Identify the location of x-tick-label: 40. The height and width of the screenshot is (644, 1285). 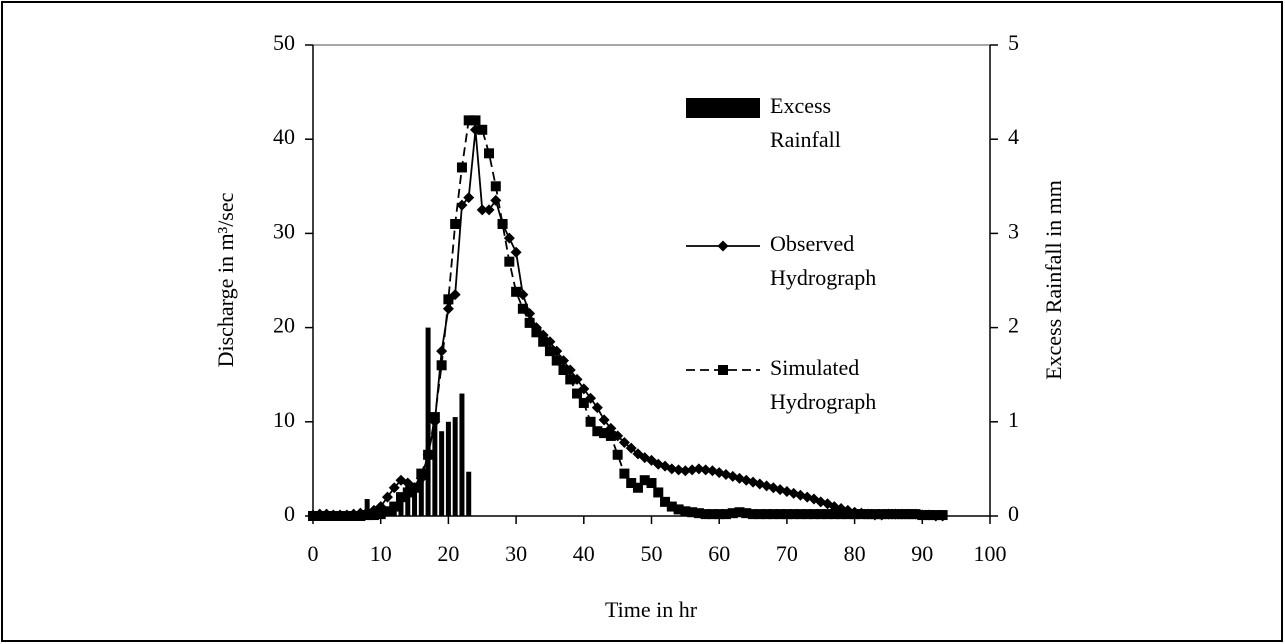
(584, 553).